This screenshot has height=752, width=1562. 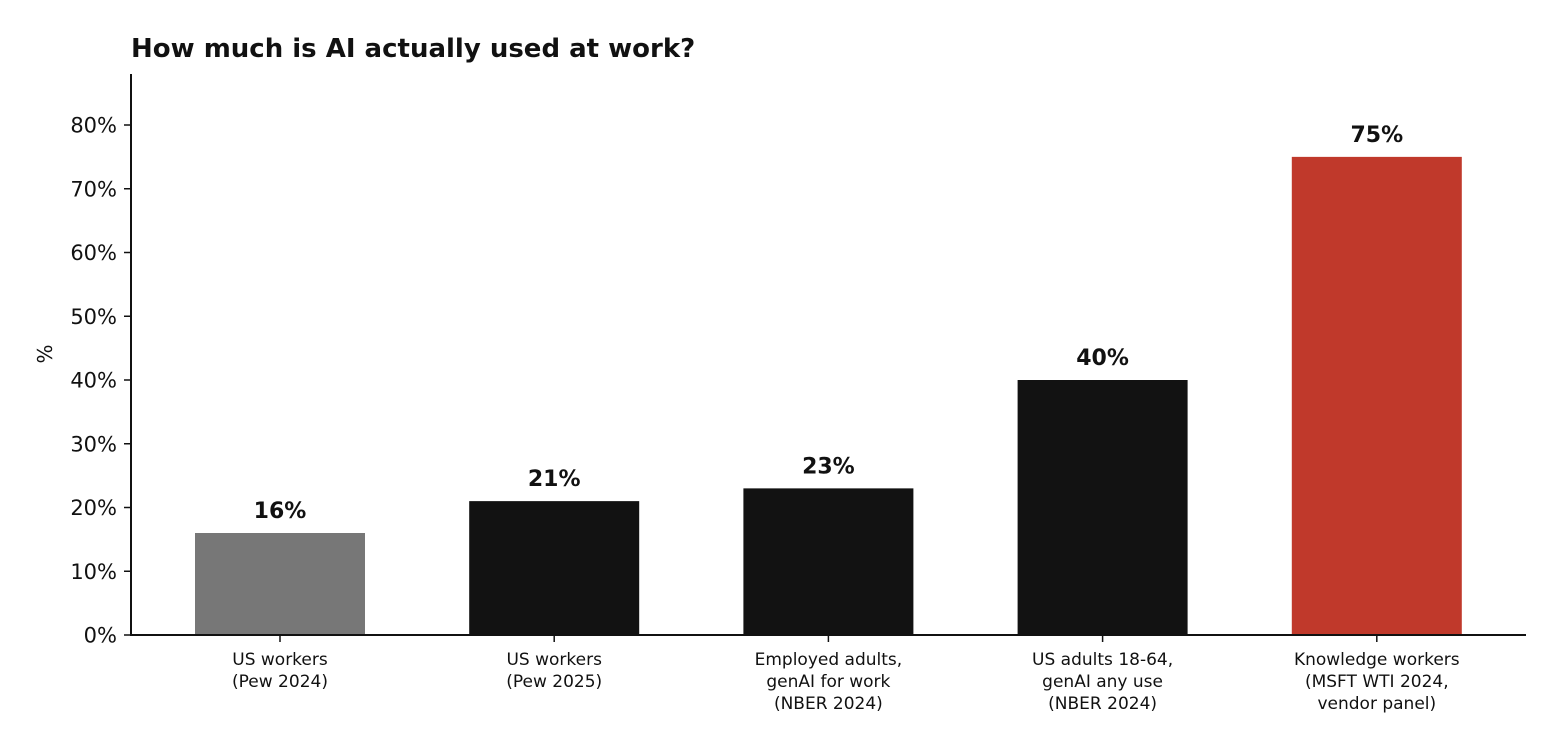 What do you see at coordinates (93, 572) in the screenshot?
I see `y-tick-label: 10%` at bounding box center [93, 572].